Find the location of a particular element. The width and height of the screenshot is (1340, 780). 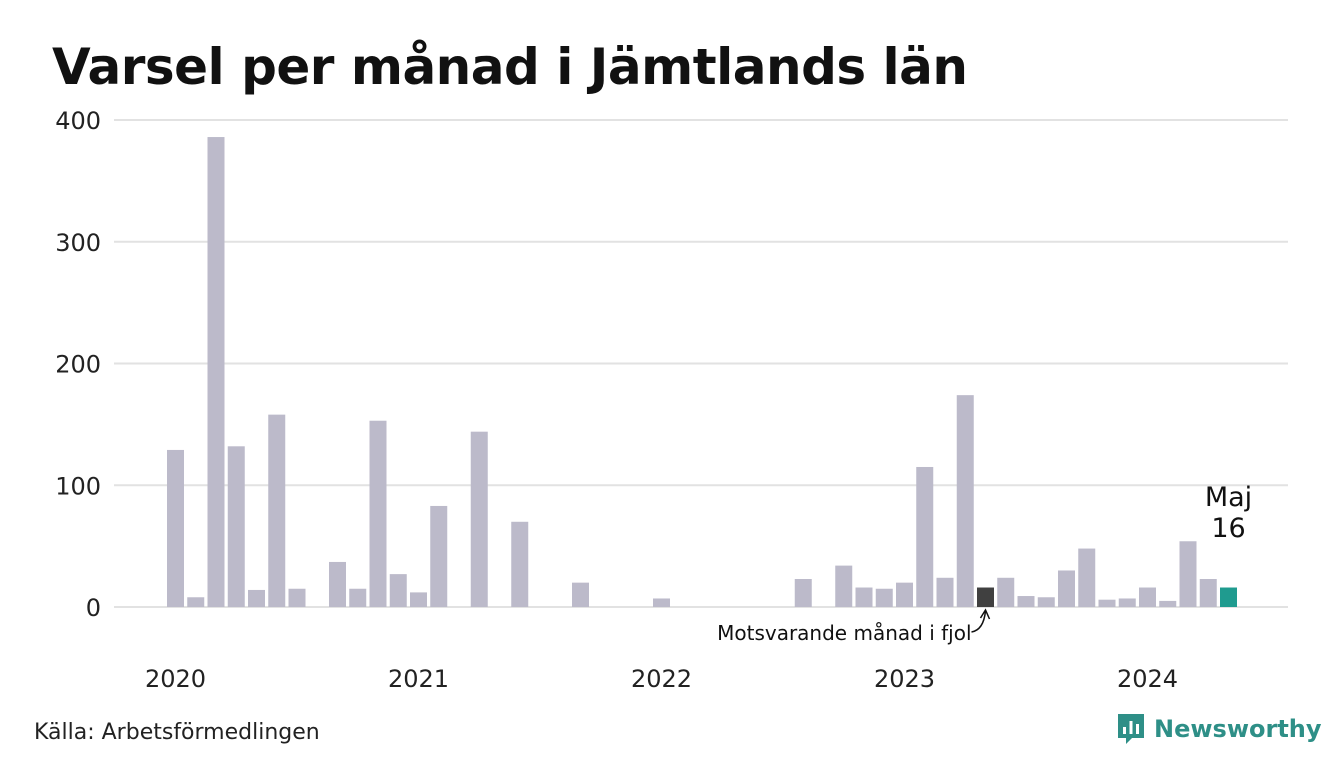

bar-comparison is located at coordinates (985, 597).